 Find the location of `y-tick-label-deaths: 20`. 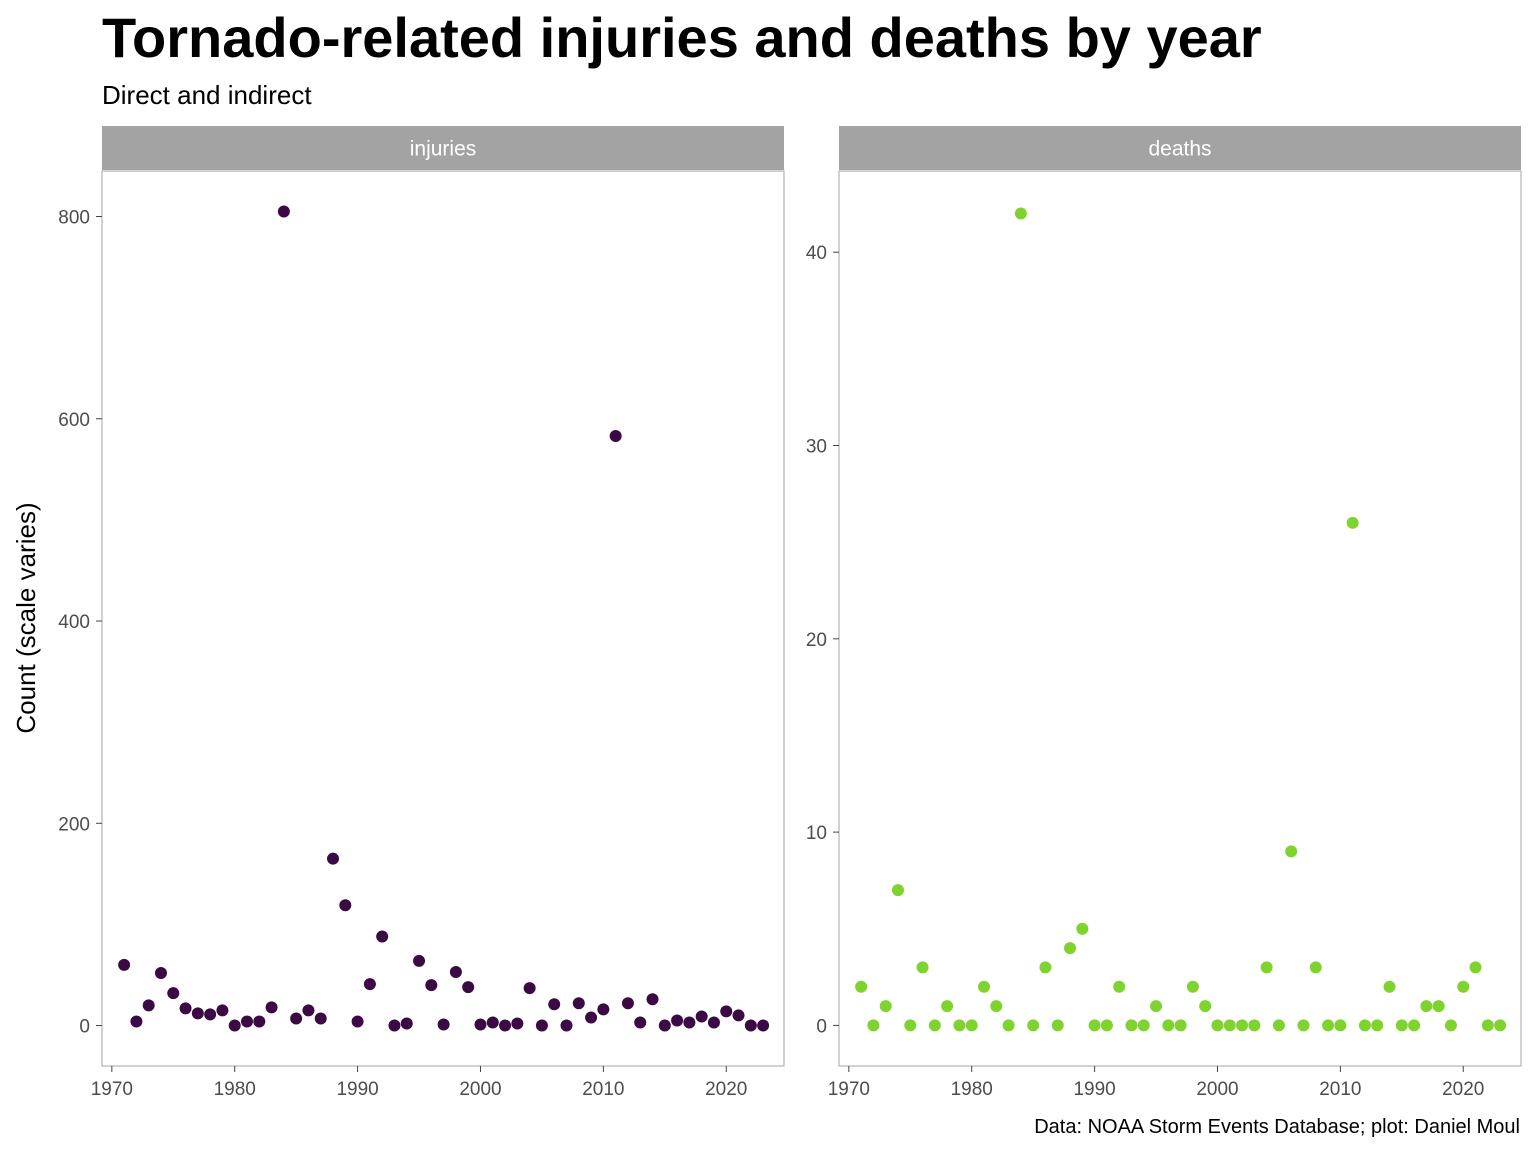

y-tick-label-deaths: 20 is located at coordinates (816, 640).